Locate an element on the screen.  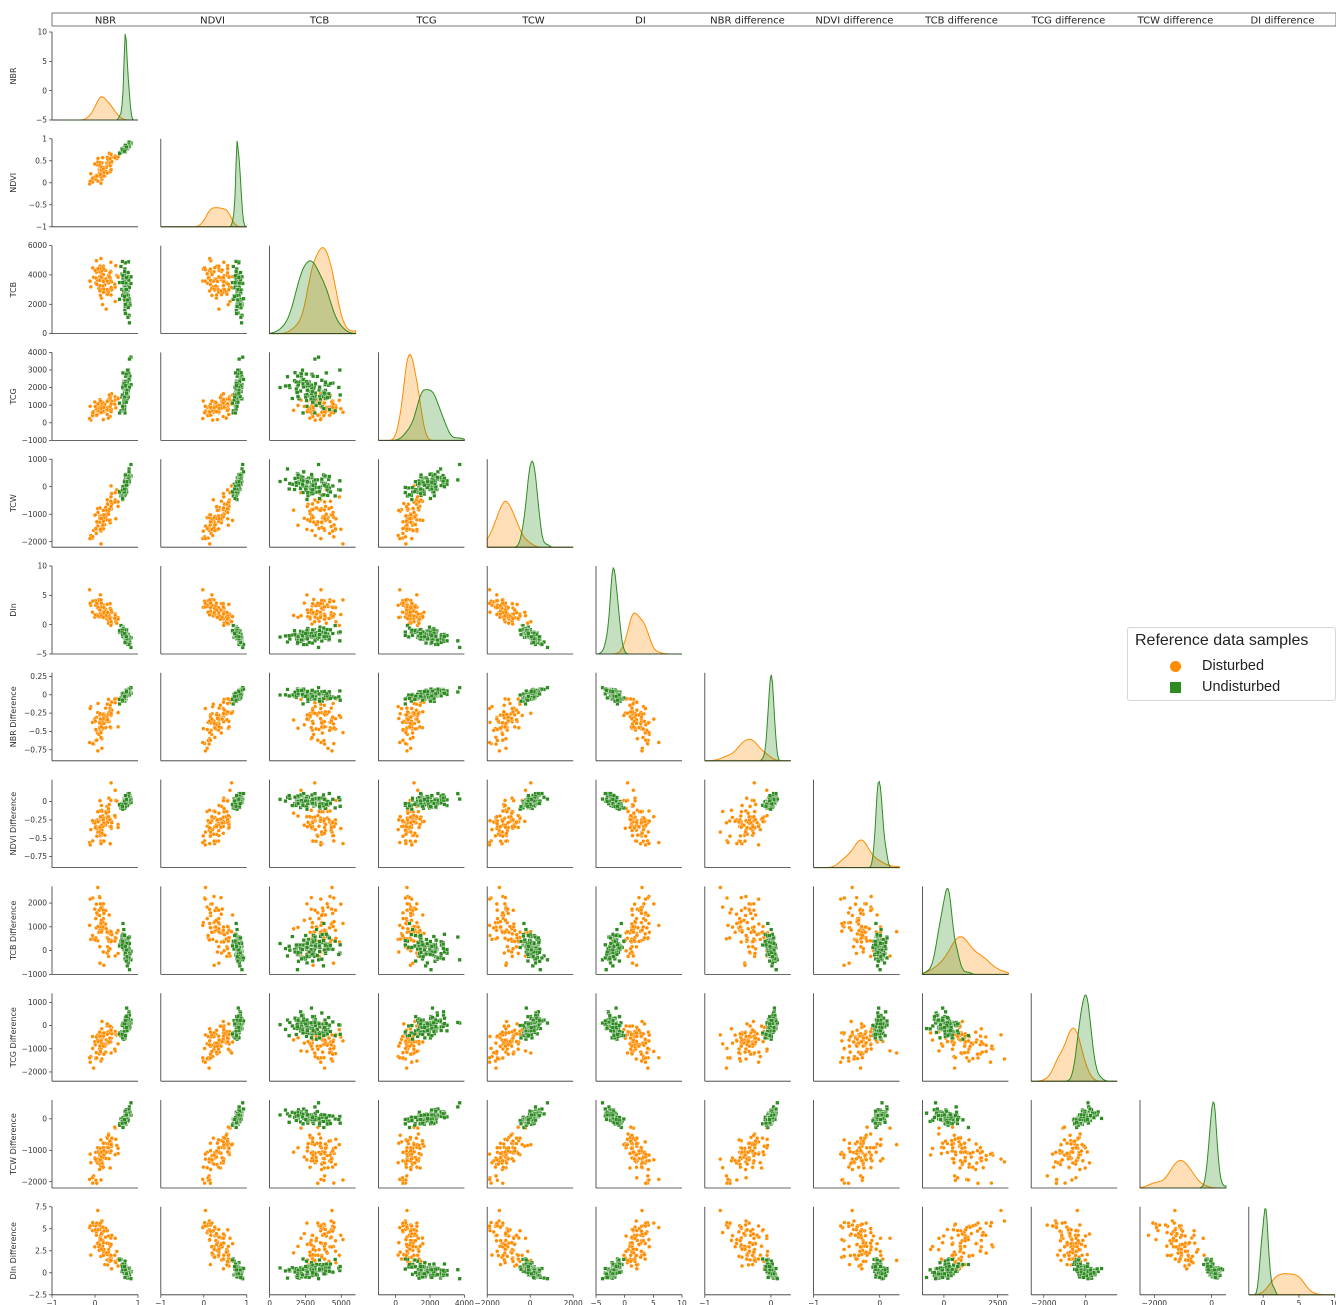
kde-undisturbed is located at coordinates (203, 184).